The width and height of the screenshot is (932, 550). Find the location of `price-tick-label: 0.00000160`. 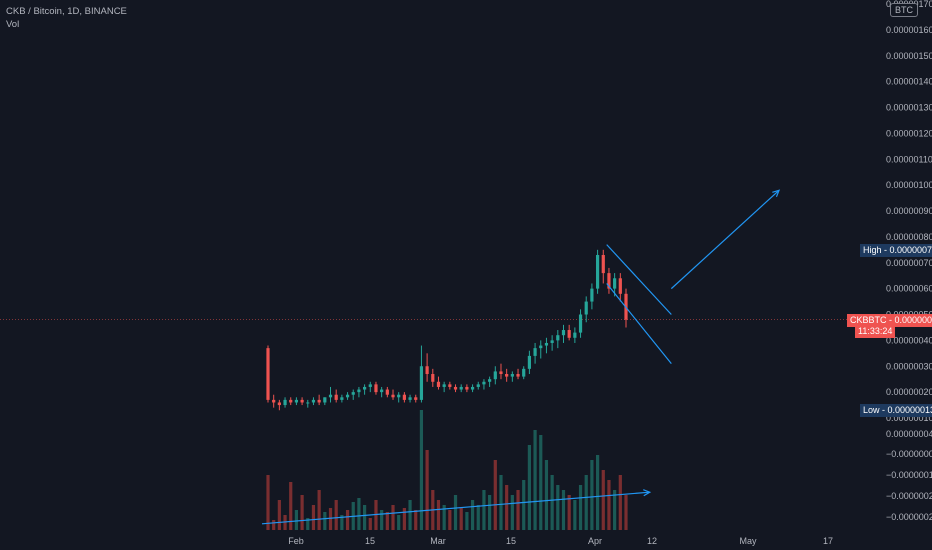

price-tick-label: 0.00000160 is located at coordinates (909, 30).